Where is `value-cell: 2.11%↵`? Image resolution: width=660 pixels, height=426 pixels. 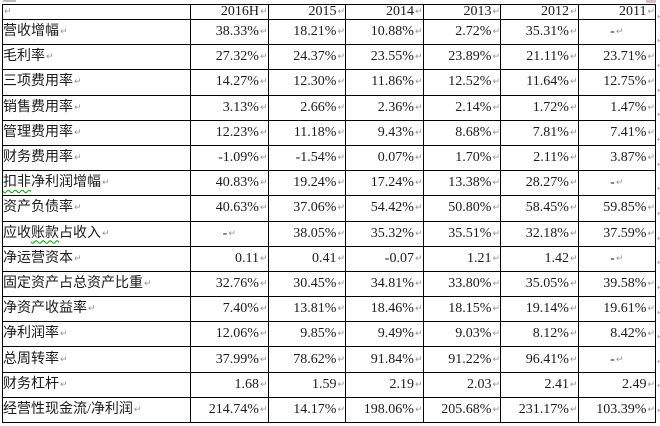 value-cell: 2.11%↵ is located at coordinates (539, 158).